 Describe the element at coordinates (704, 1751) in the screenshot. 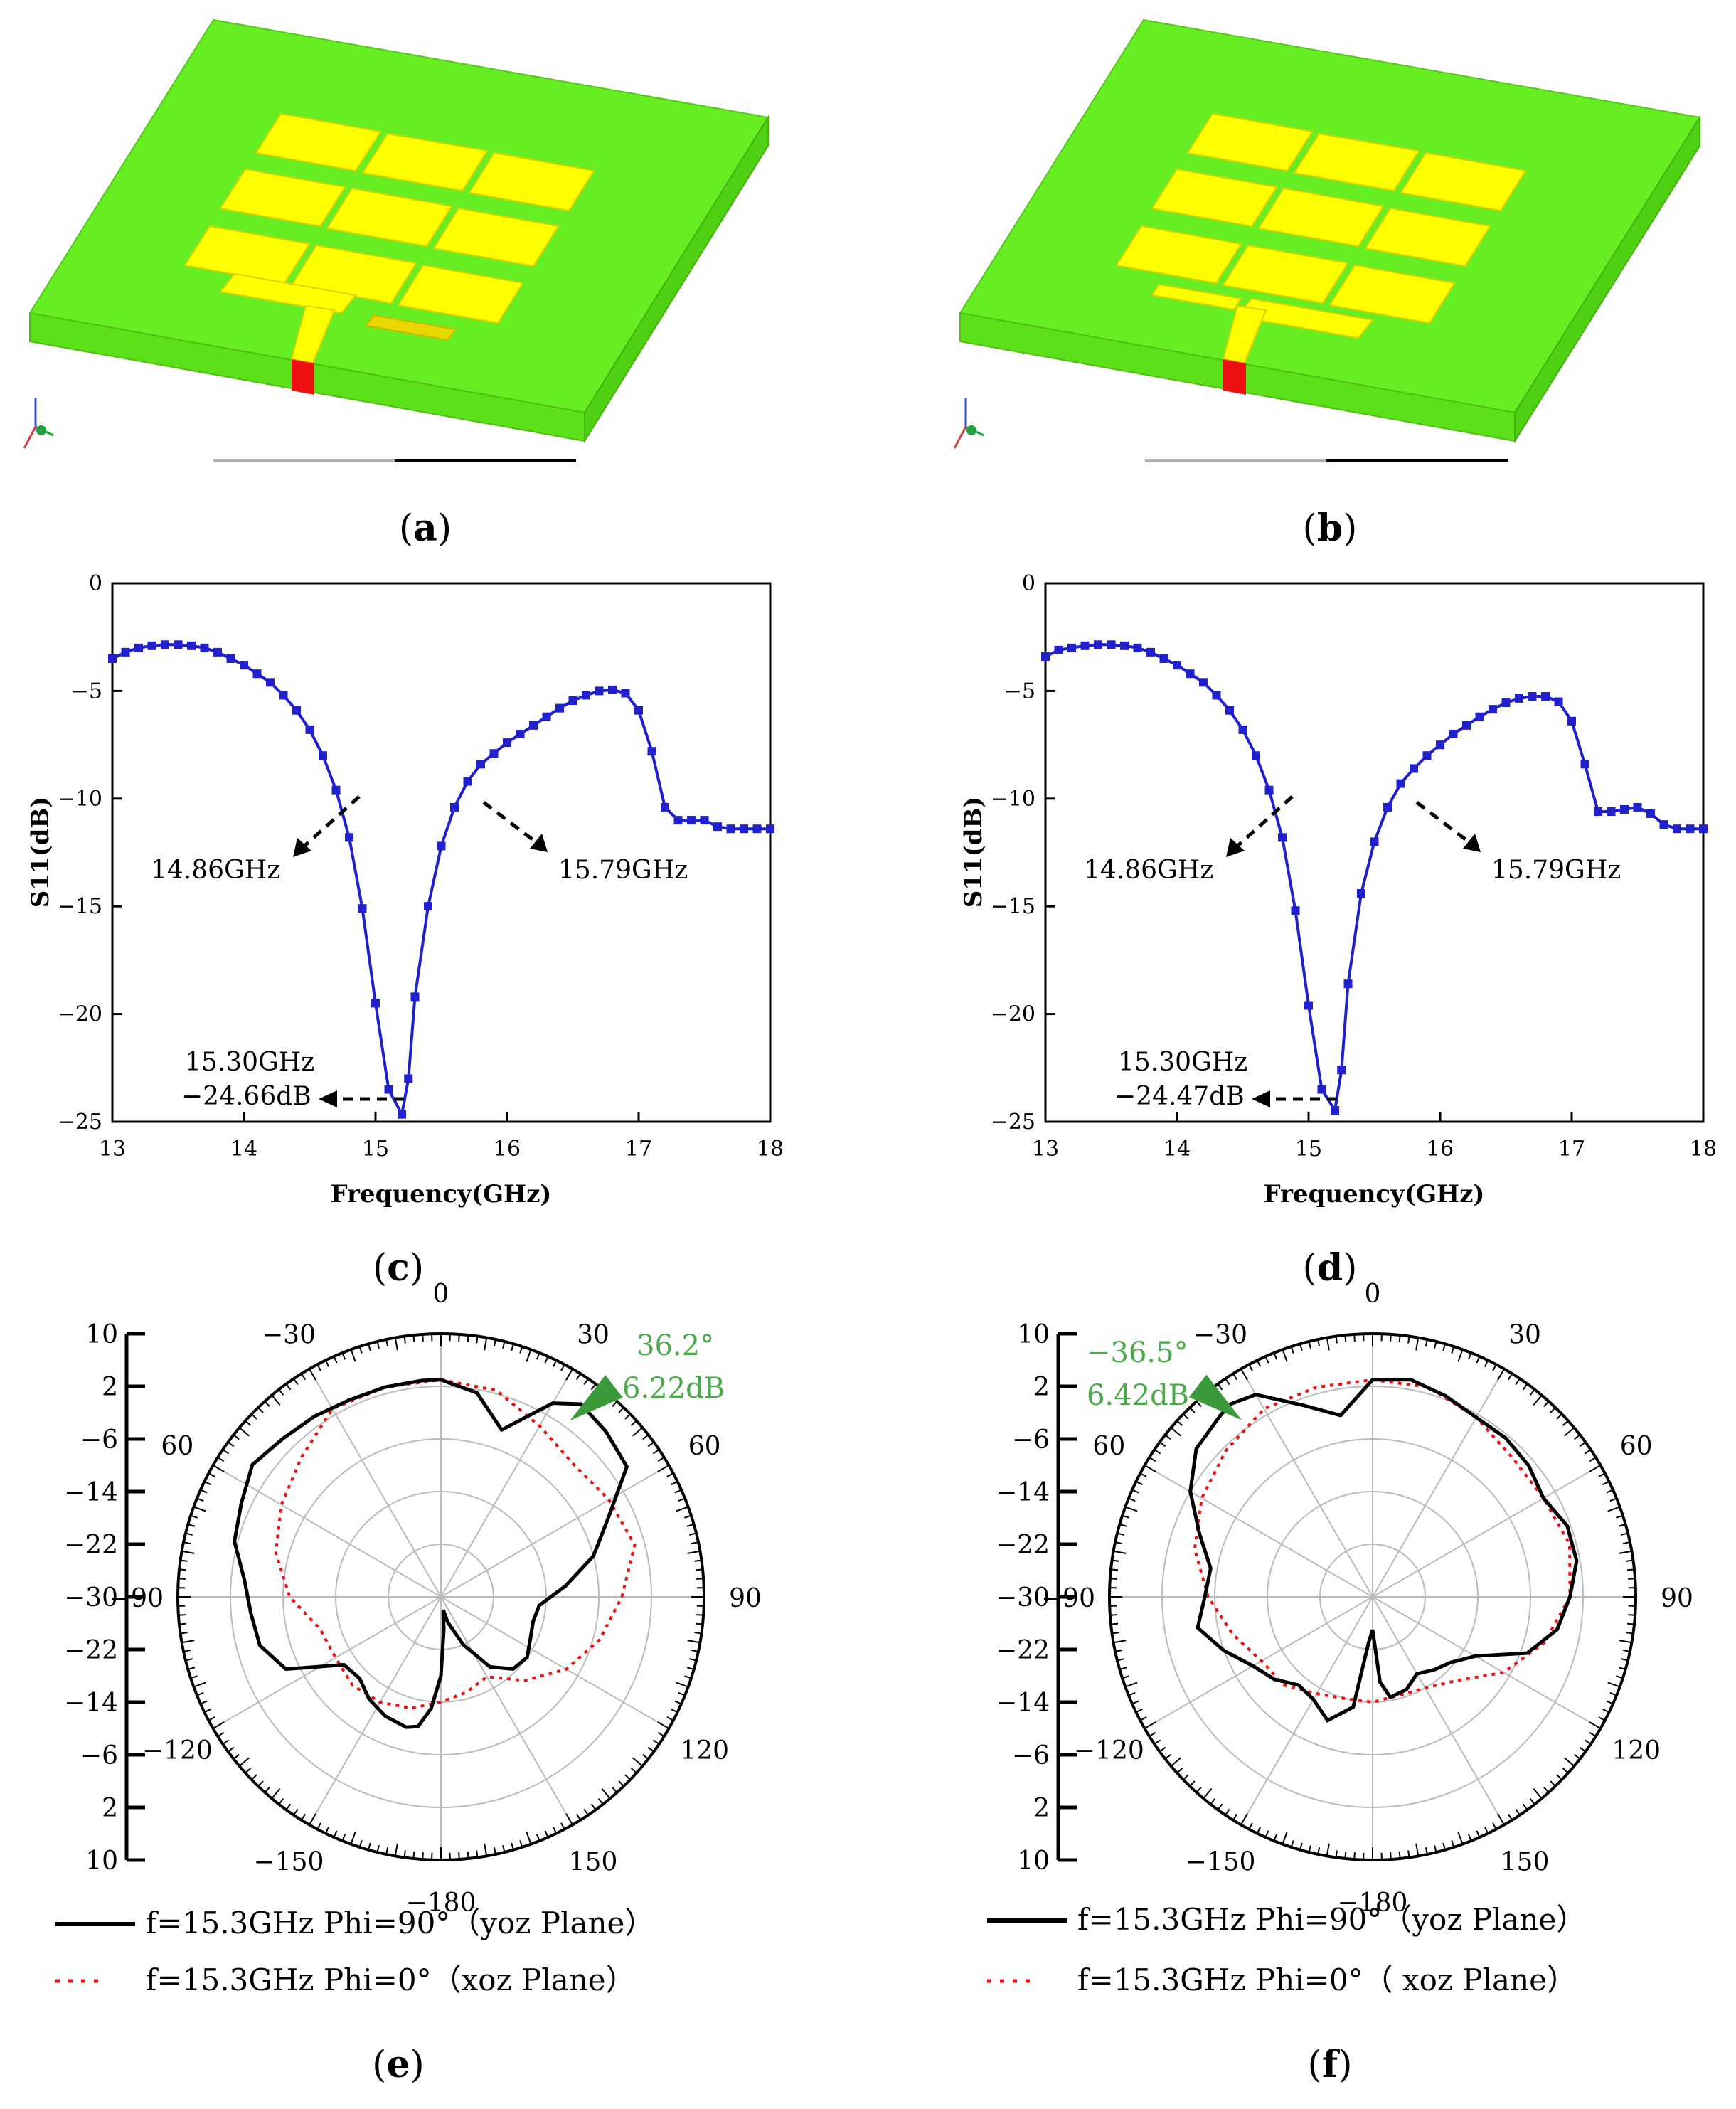

I see `angle-label: 120` at that location.